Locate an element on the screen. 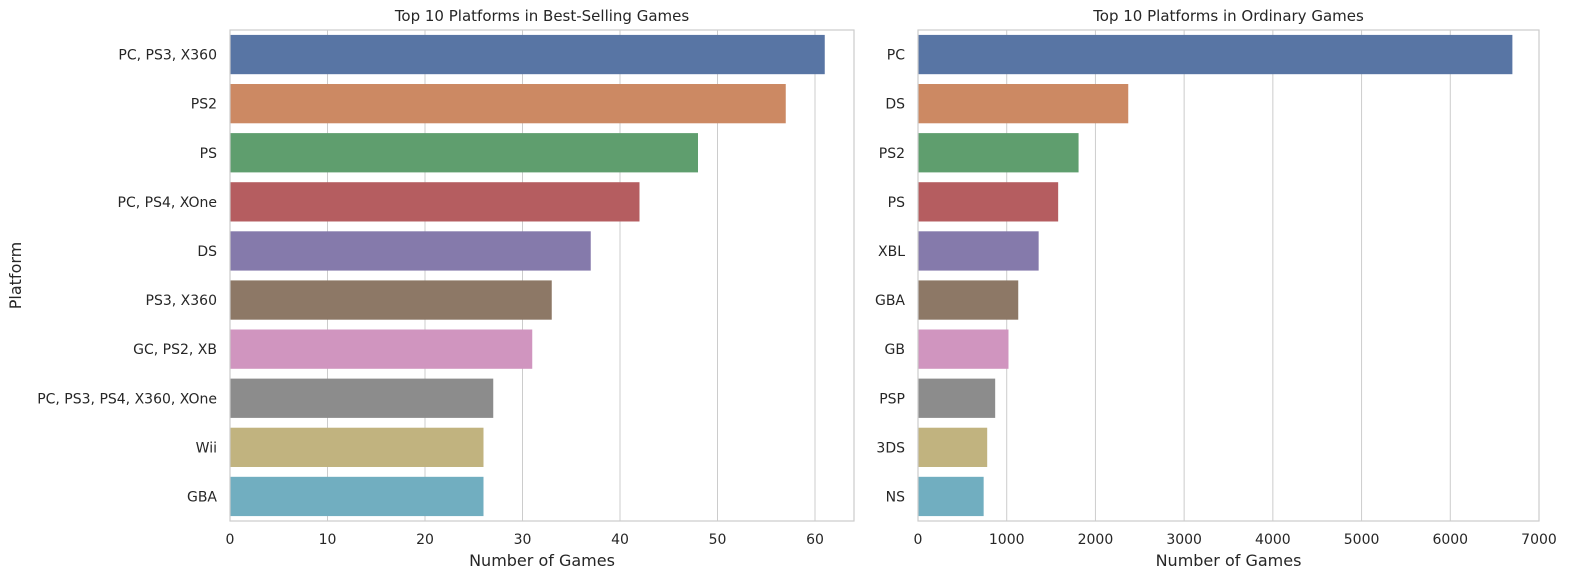  y-tick-label-best-selling-0: PC, PS3, X360 is located at coordinates (167, 56).